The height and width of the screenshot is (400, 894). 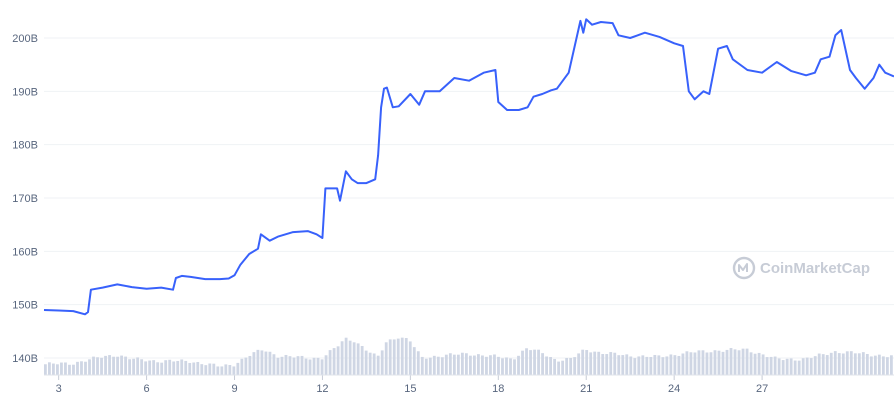 I want to click on x-axis-ticks: 3 6 9 12 15 18 21 24 27, so click(x=469, y=384).